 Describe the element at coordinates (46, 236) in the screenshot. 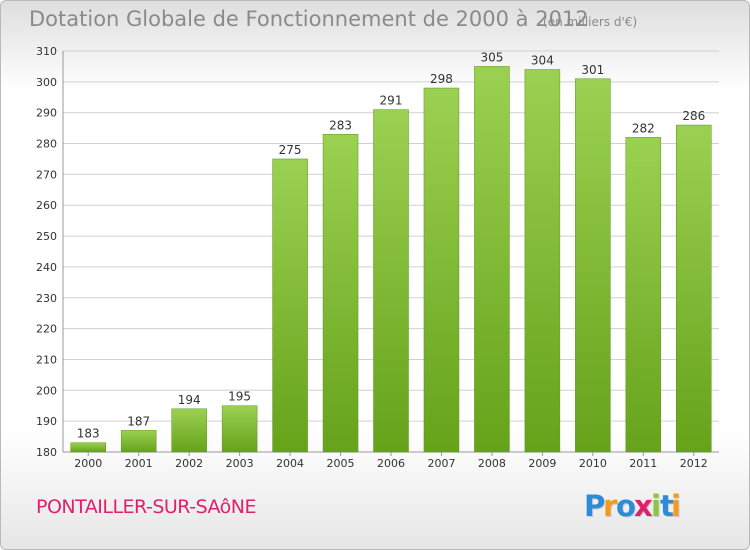

I see `y-tick-label: 250` at that location.